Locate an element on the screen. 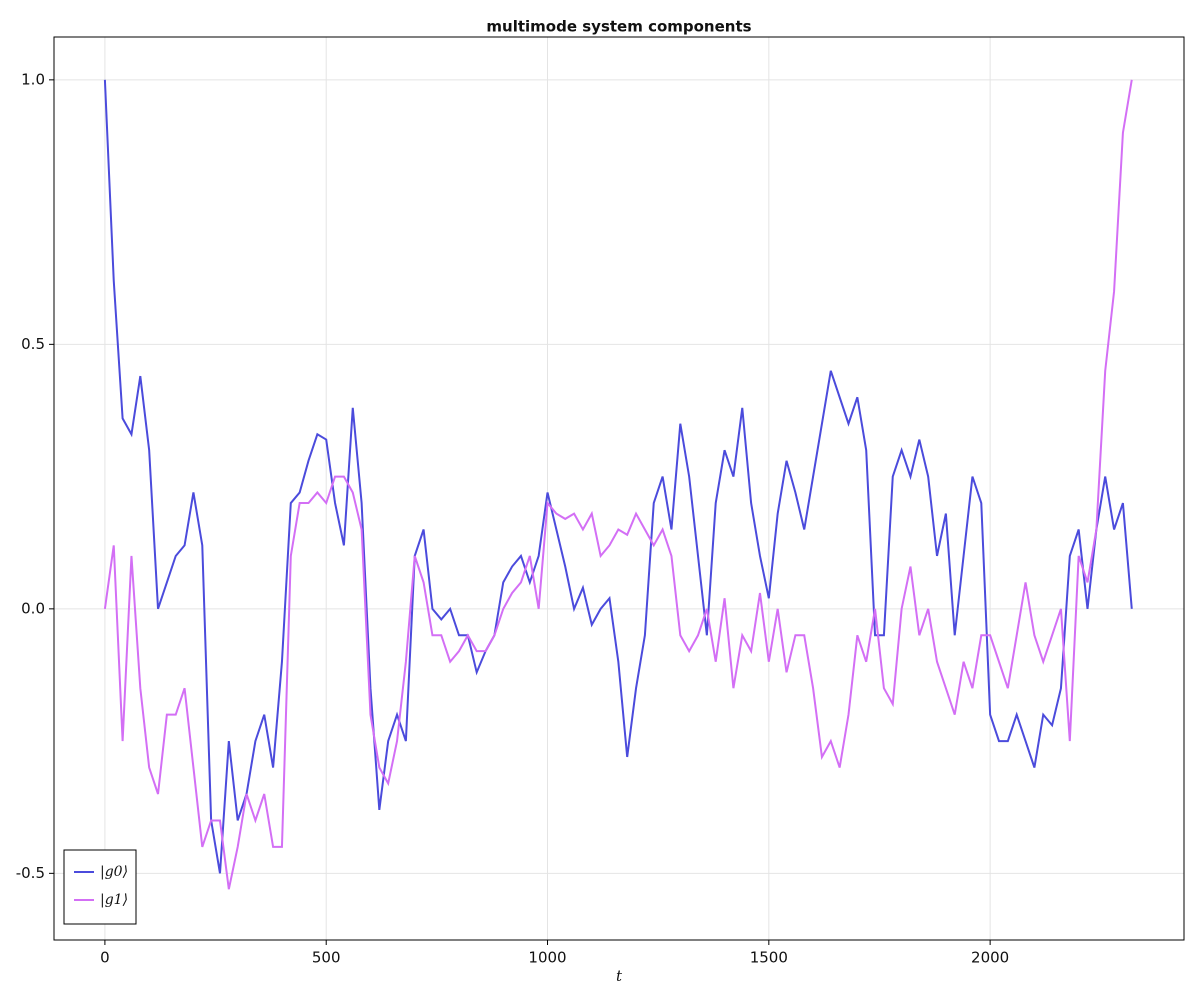 The image size is (1200, 1004). legend-box is located at coordinates (100, 887).